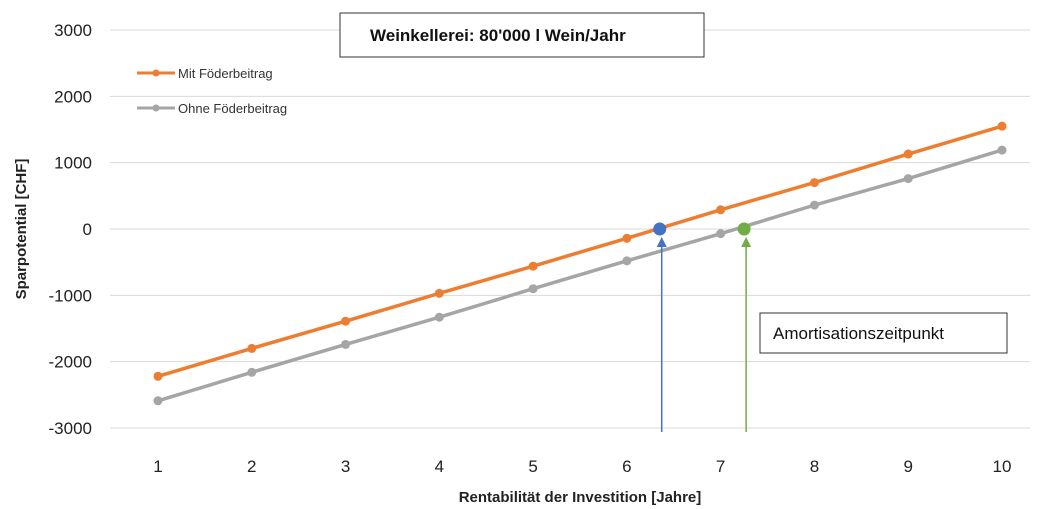 The height and width of the screenshot is (509, 1040). What do you see at coordinates (626, 466) in the screenshot?
I see `x-tick-label: 6` at bounding box center [626, 466].